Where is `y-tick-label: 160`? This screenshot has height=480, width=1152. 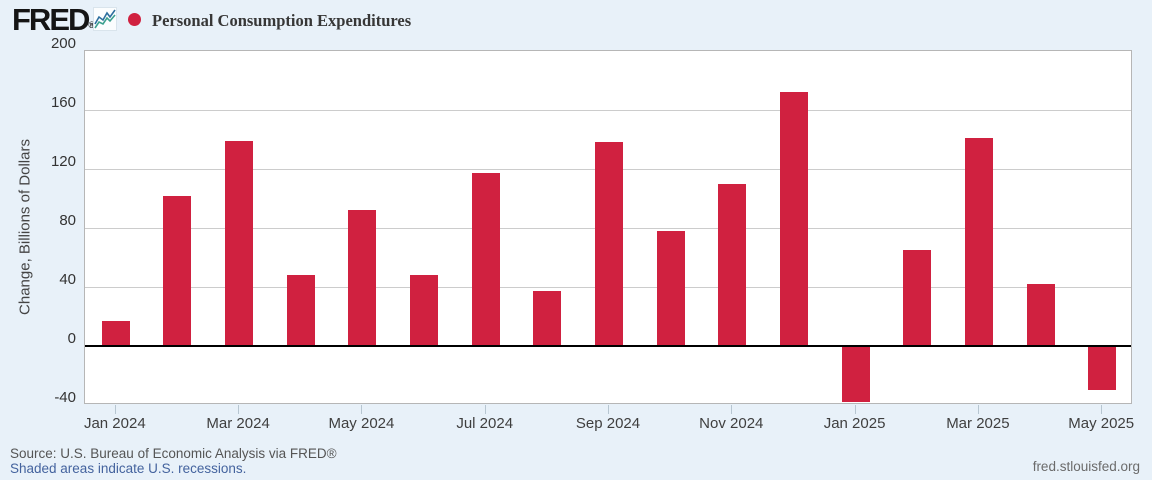 y-tick-label: 160 is located at coordinates (63, 102).